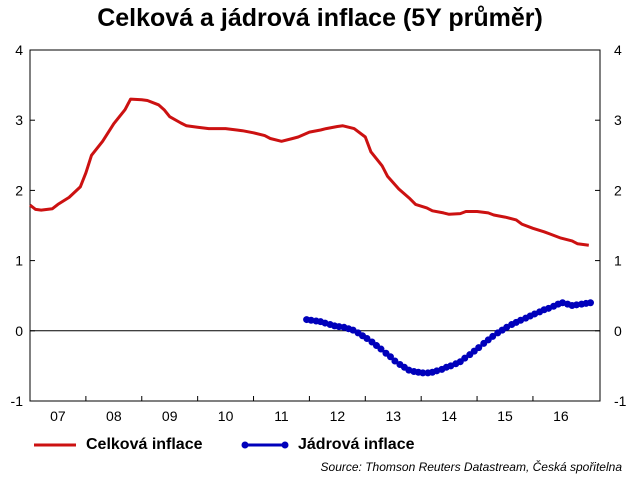  I want to click on y-tick-label-right: 0, so click(618, 331).